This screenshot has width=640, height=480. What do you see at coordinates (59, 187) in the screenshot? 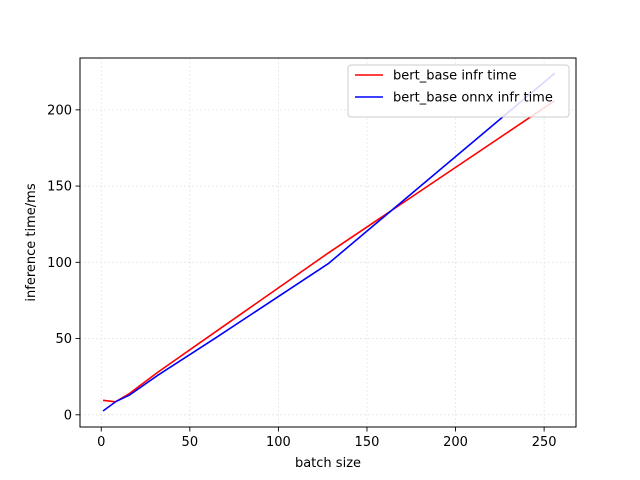
I see `y-tick-label: 150` at bounding box center [59, 187].